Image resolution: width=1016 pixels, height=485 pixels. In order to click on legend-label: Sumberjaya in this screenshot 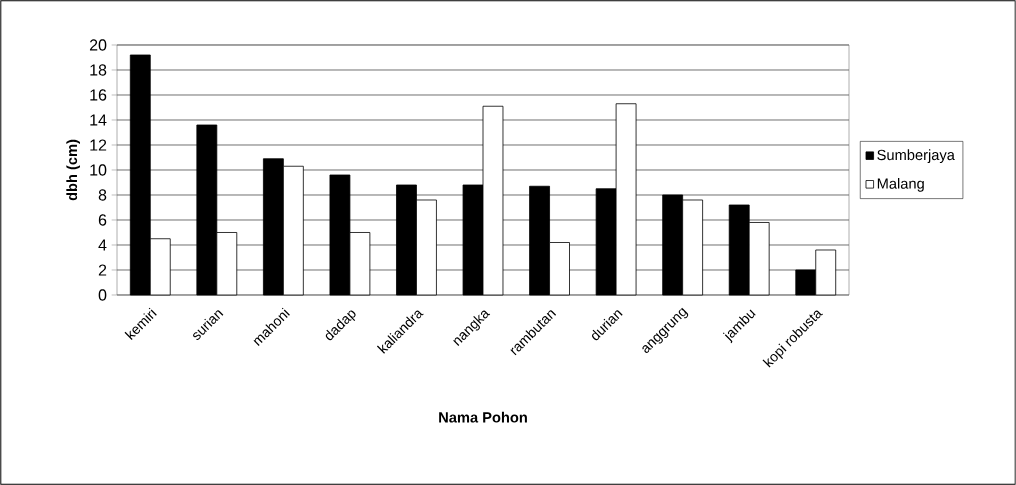, I will do `click(916, 156)`.